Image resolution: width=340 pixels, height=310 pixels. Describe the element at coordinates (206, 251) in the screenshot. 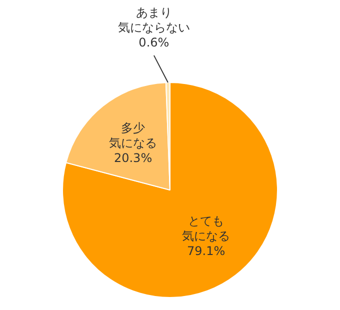

I see `data-label: 79.1%` at that location.